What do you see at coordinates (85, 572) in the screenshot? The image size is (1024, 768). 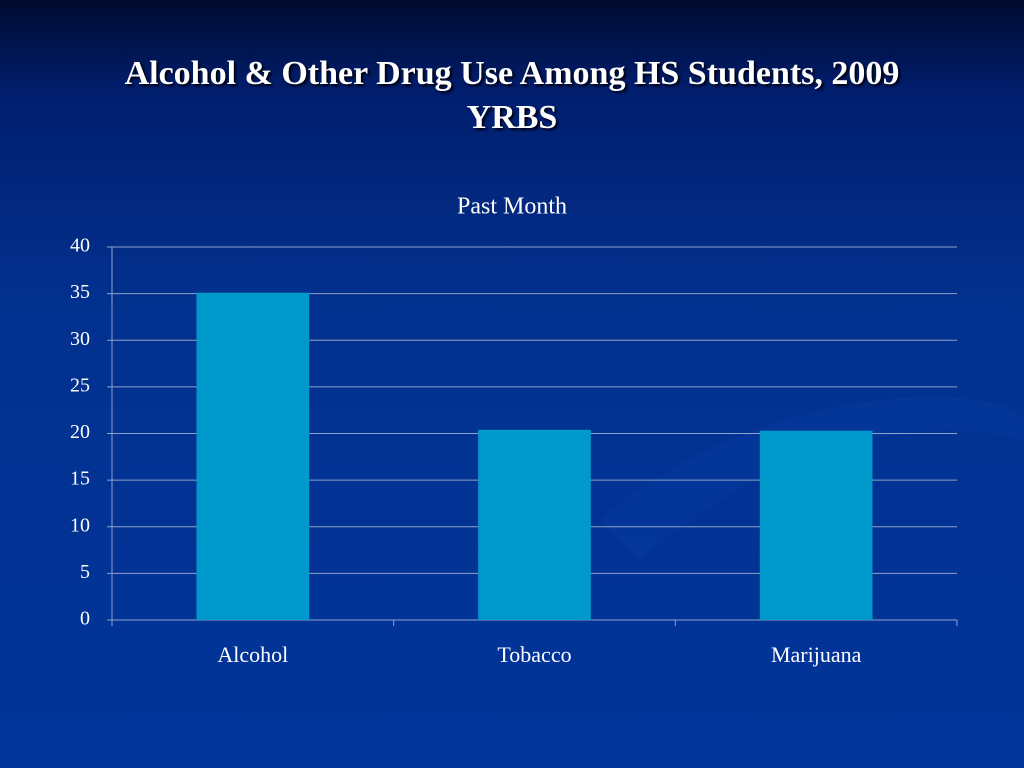 I see `y-tick-label: 5` at bounding box center [85, 572].